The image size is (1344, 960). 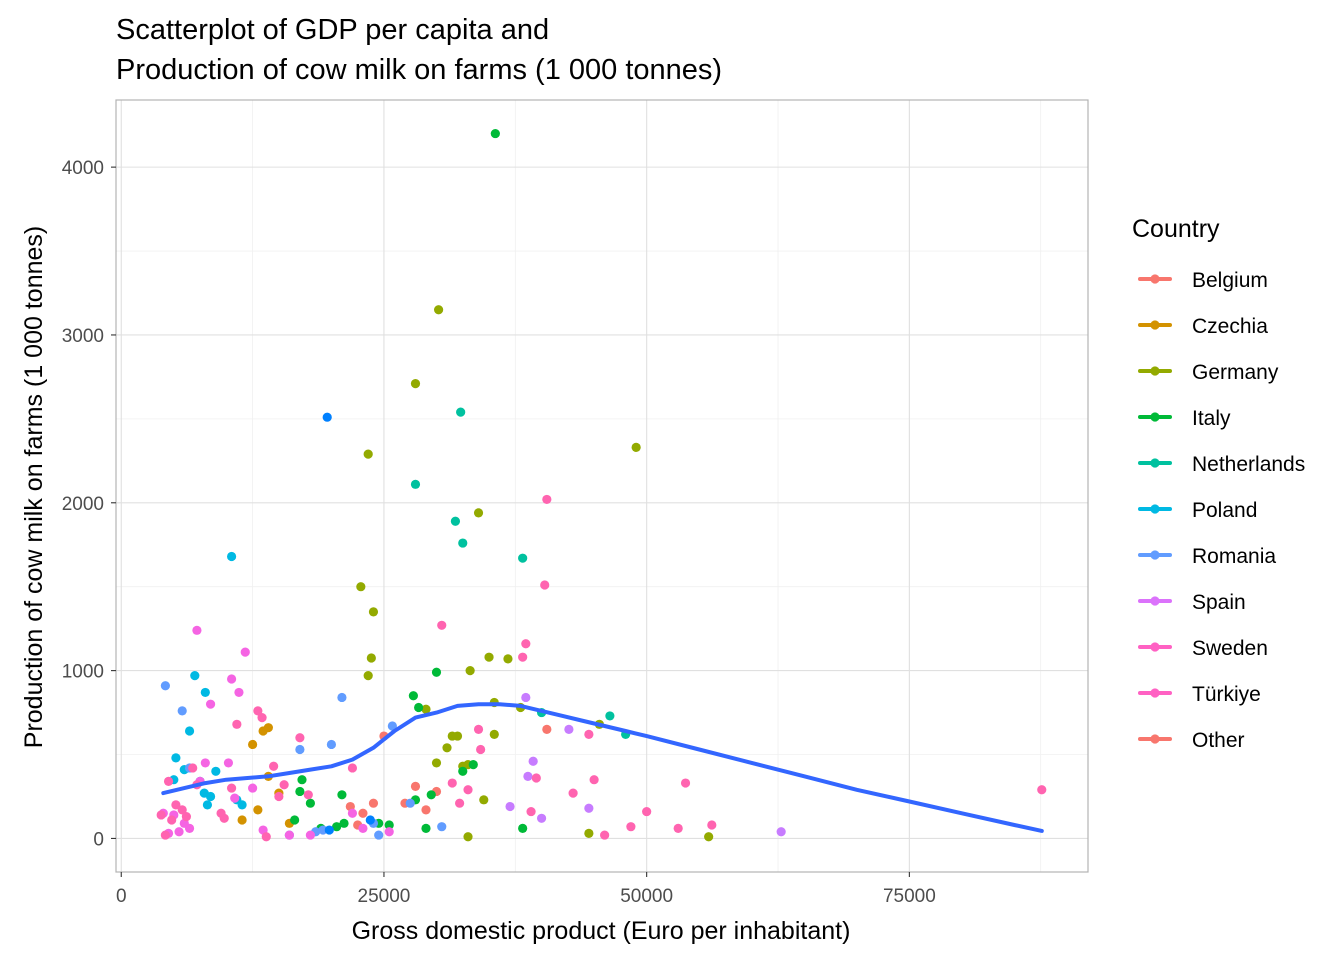 I want to click on legend-label: Netherlands, so click(x=1248, y=464).